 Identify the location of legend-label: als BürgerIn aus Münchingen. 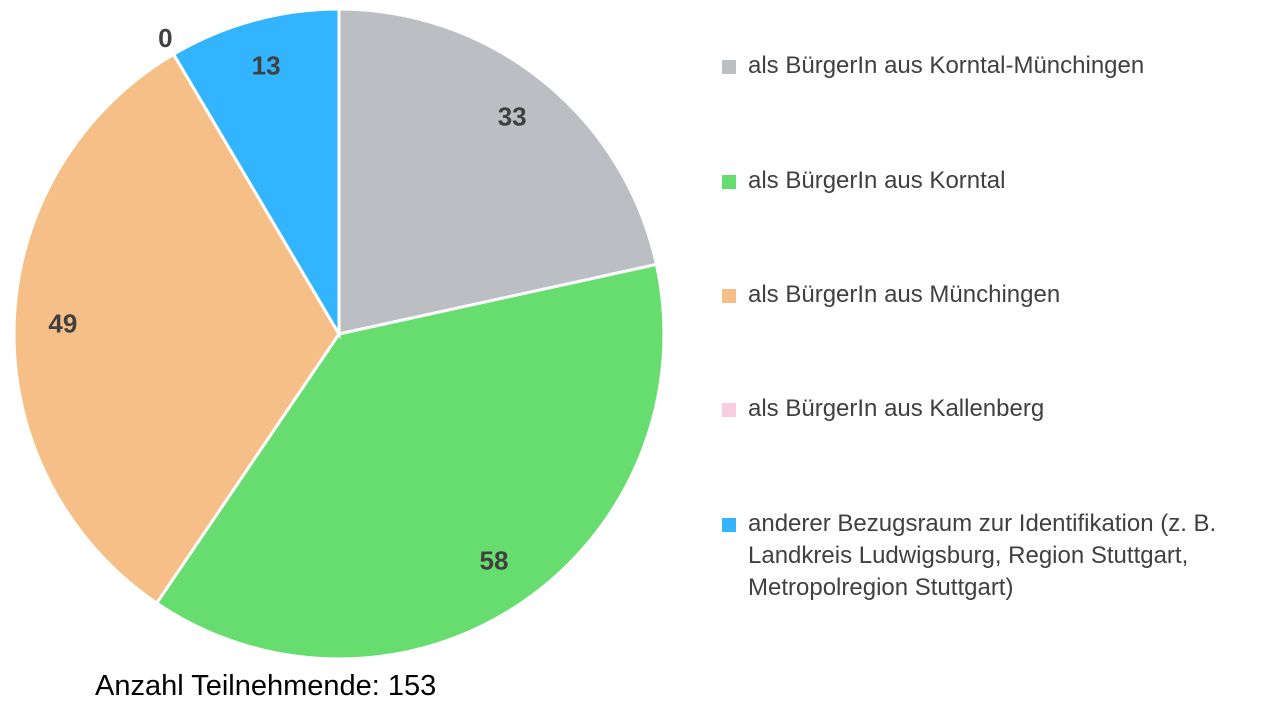
(904, 294).